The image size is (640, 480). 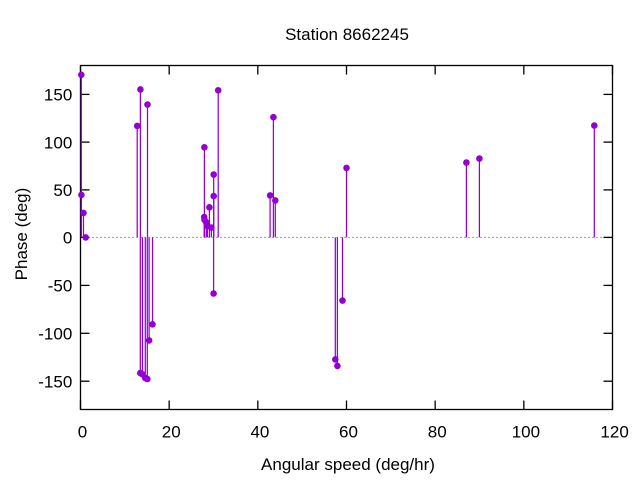 What do you see at coordinates (55, 381) in the screenshot?
I see `svg-text: -150` at bounding box center [55, 381].